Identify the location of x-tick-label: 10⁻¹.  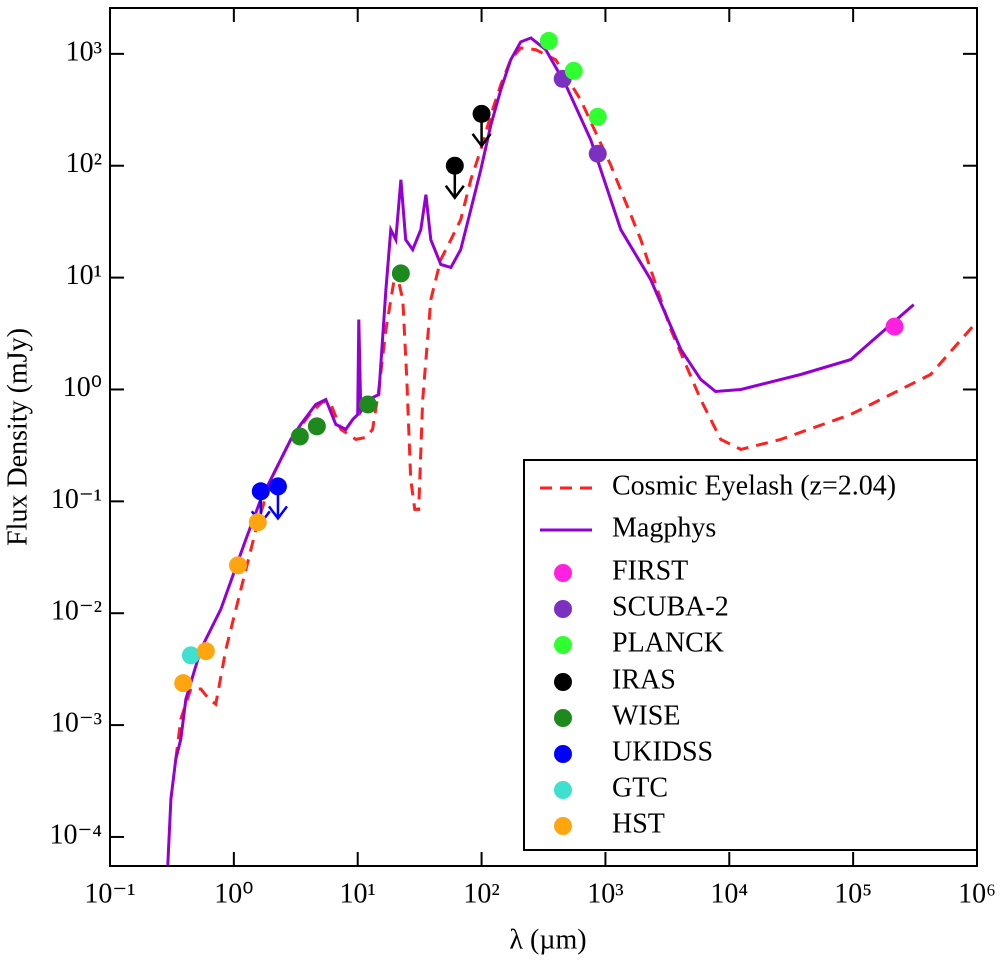
(109, 893).